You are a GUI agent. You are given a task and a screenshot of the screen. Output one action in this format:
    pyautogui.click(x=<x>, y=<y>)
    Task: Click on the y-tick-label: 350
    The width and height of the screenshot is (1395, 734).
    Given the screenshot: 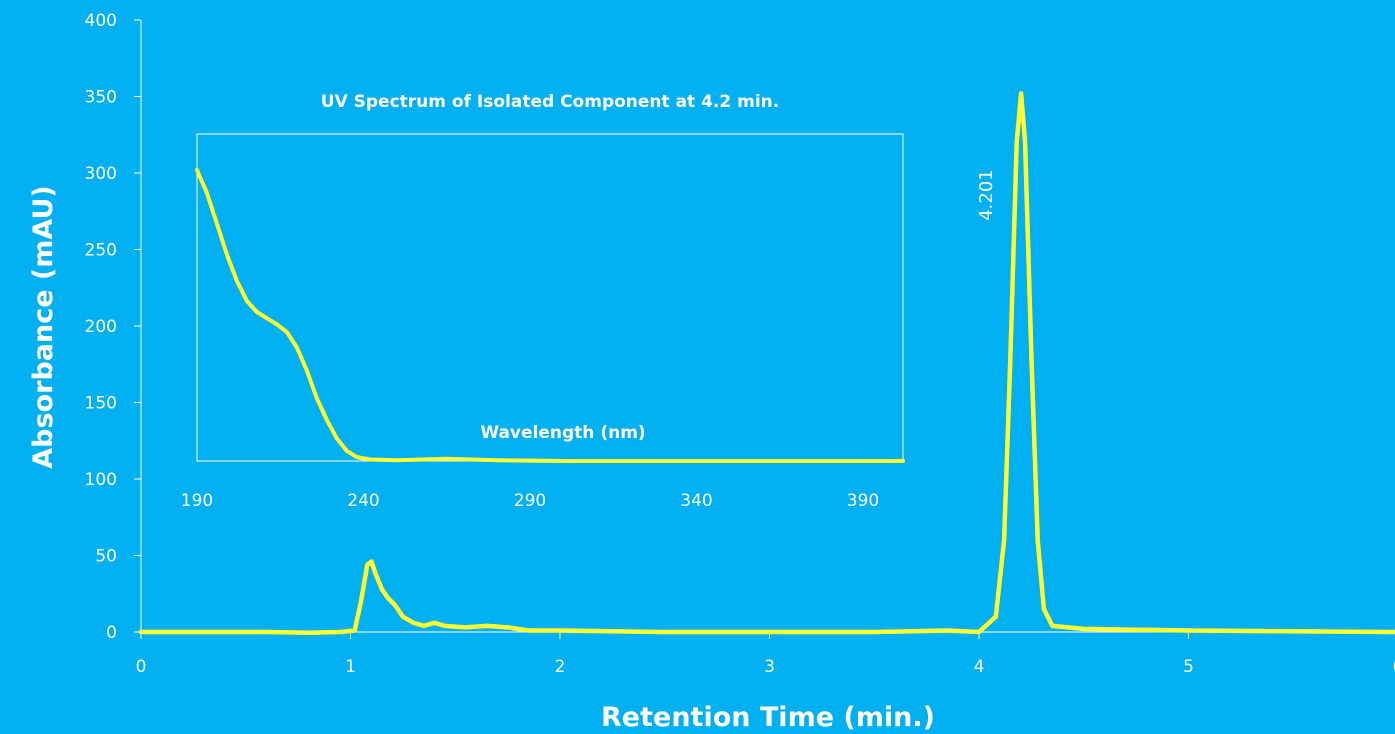 What is the action you would take?
    pyautogui.click(x=101, y=98)
    